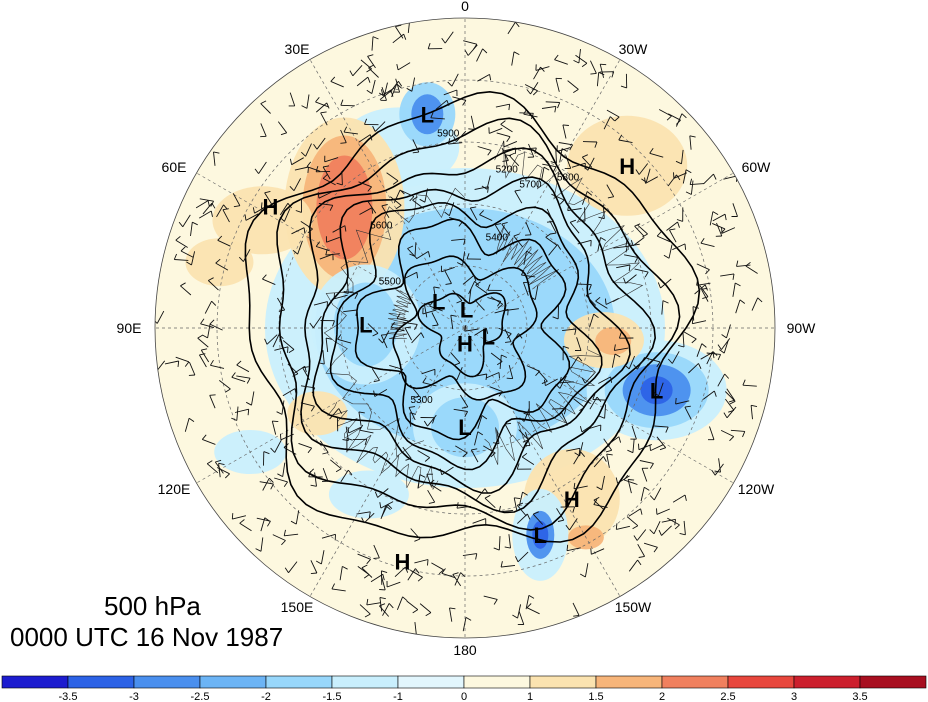 This screenshot has width=928, height=702. What do you see at coordinates (827, 682) in the screenshot?
I see `colorbar-segment` at bounding box center [827, 682].